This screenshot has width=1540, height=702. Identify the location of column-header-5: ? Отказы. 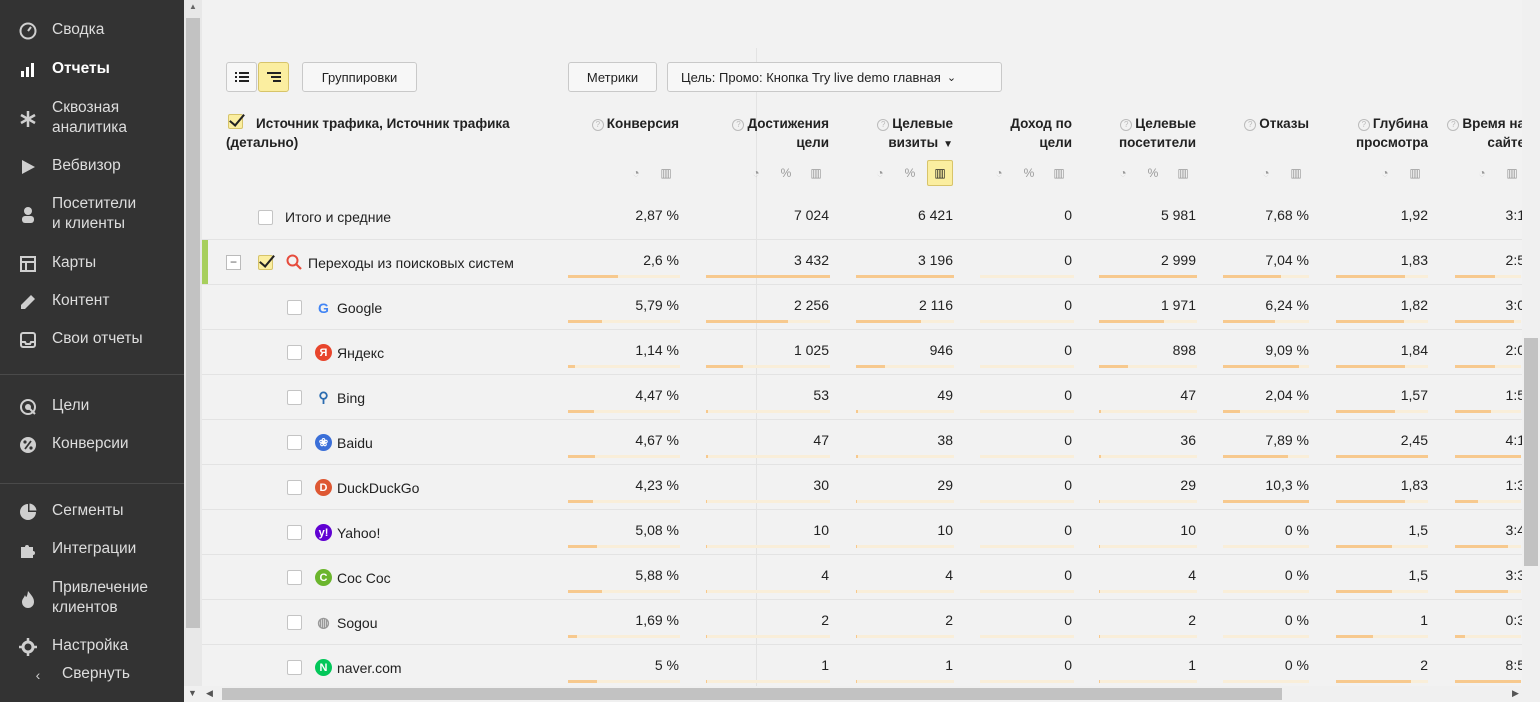
(1264, 123).